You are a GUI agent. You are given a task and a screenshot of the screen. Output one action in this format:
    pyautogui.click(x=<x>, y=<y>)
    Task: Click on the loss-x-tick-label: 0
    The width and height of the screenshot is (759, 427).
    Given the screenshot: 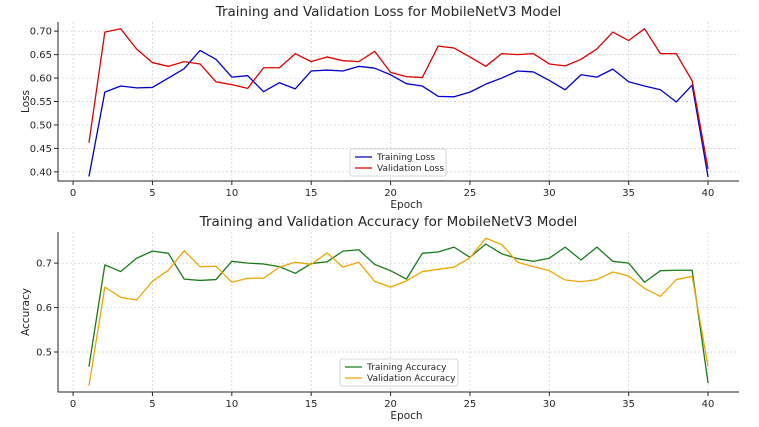 What is the action you would take?
    pyautogui.click(x=73, y=193)
    